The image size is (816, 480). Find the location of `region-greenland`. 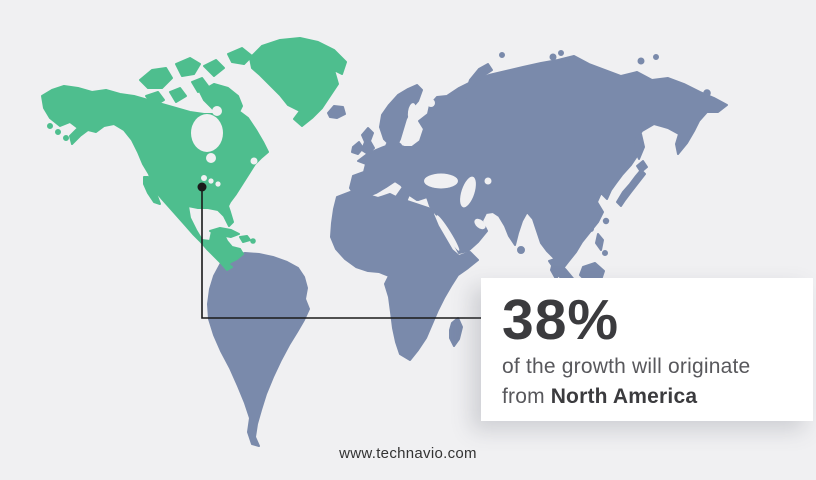

region-greenland is located at coordinates (298, 82).